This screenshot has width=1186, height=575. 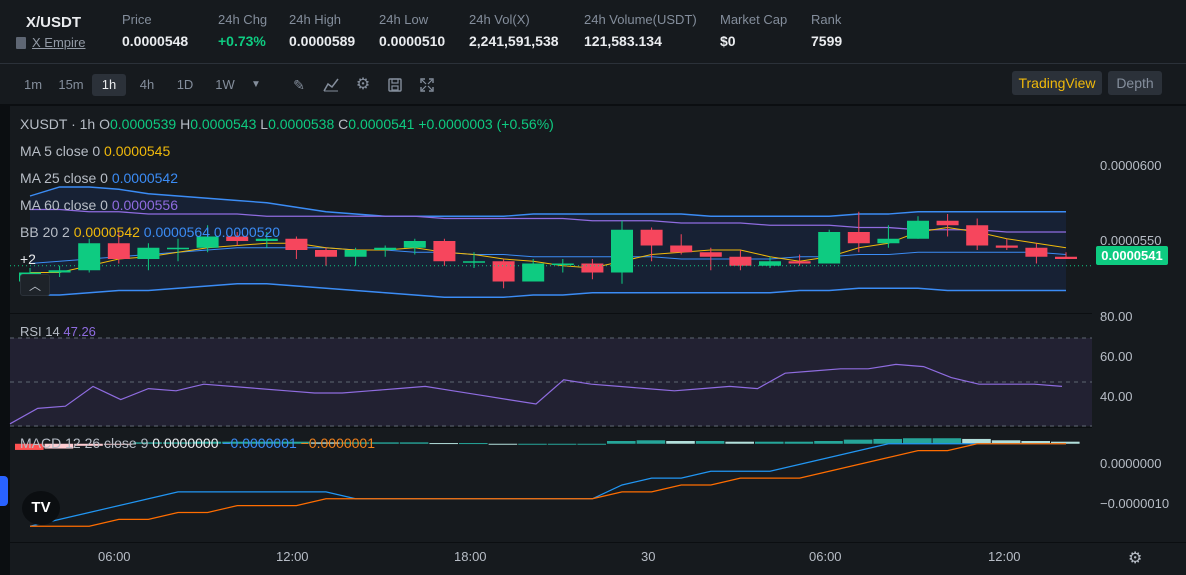 I want to click on stat-24h-low: 24h Low 0.0000510, so click(x=412, y=30).